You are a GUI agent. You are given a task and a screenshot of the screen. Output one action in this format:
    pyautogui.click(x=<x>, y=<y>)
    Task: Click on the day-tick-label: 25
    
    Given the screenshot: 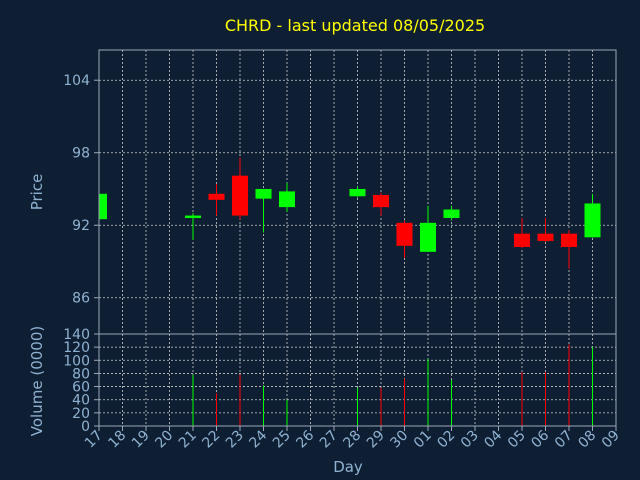 What is the action you would take?
    pyautogui.click(x=282, y=440)
    